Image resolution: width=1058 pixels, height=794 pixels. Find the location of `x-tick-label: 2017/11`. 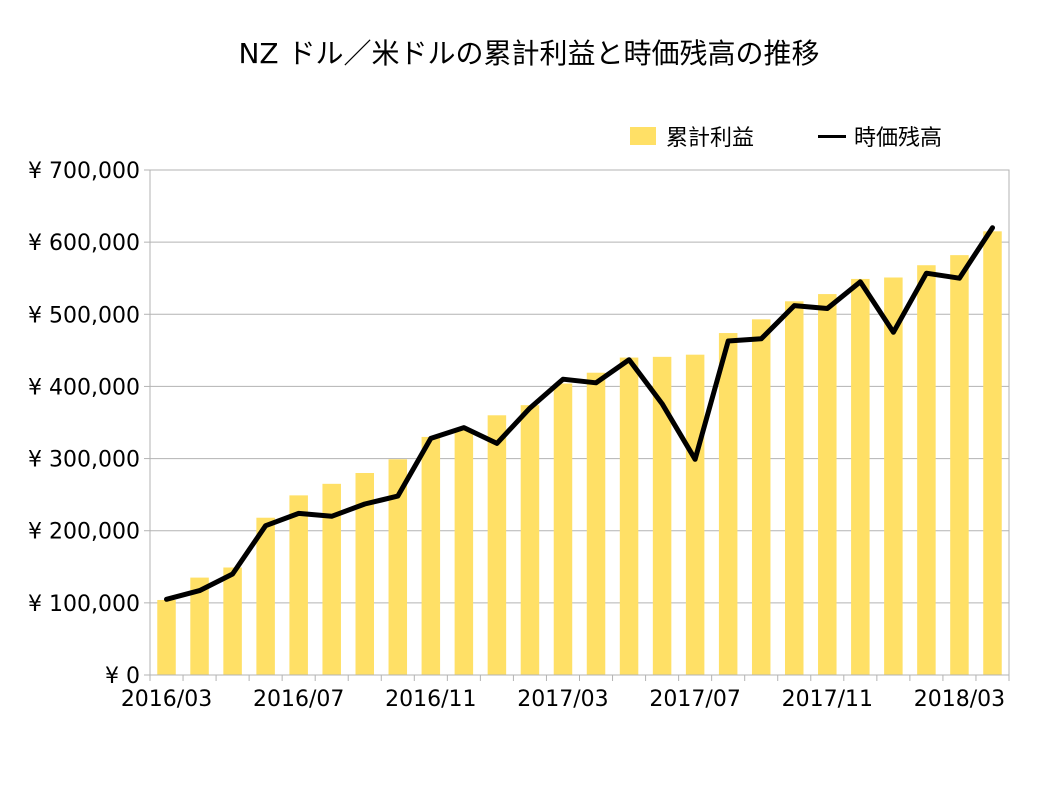

x-tick-label: 2017/11 is located at coordinates (827, 699).